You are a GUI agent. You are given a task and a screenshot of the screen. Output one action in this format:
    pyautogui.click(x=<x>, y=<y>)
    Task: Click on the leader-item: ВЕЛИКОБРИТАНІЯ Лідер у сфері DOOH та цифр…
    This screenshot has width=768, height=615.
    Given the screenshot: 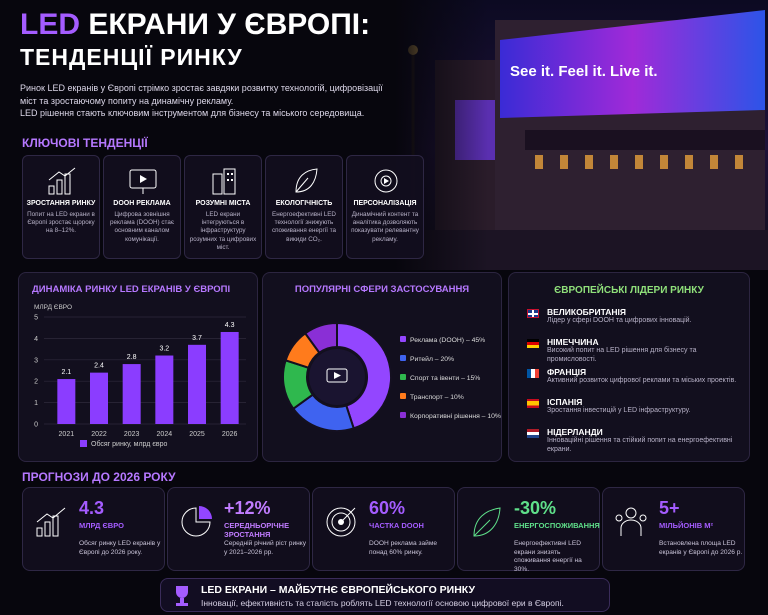 What is the action you would take?
    pyautogui.click(x=634, y=316)
    